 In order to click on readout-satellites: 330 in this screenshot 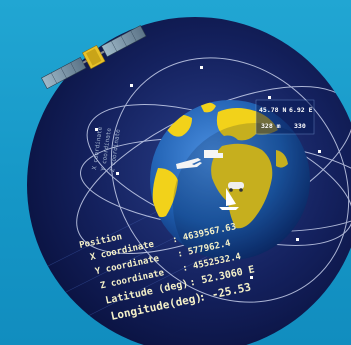, I will do `click(300, 126)`.